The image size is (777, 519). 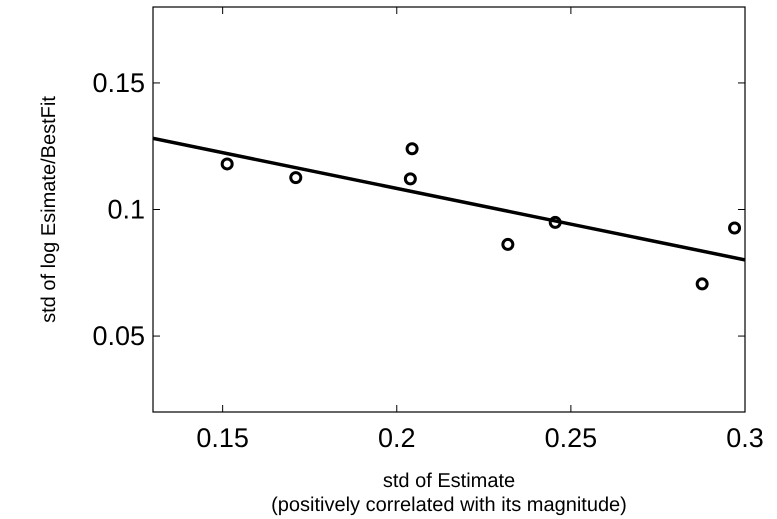 I want to click on x-tick-label: 0.3, so click(x=745, y=438).